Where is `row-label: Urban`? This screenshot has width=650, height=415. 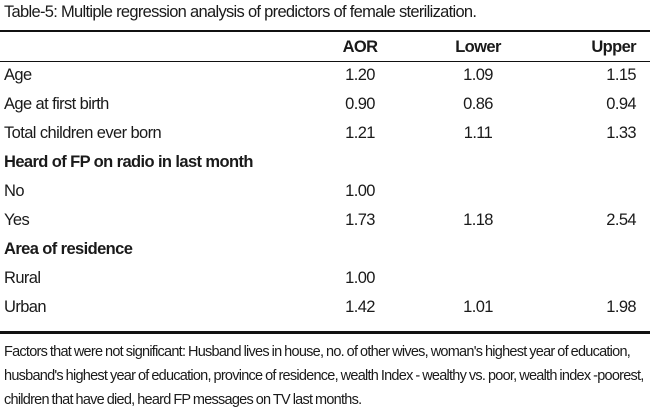 row-label: Urban is located at coordinates (25, 307).